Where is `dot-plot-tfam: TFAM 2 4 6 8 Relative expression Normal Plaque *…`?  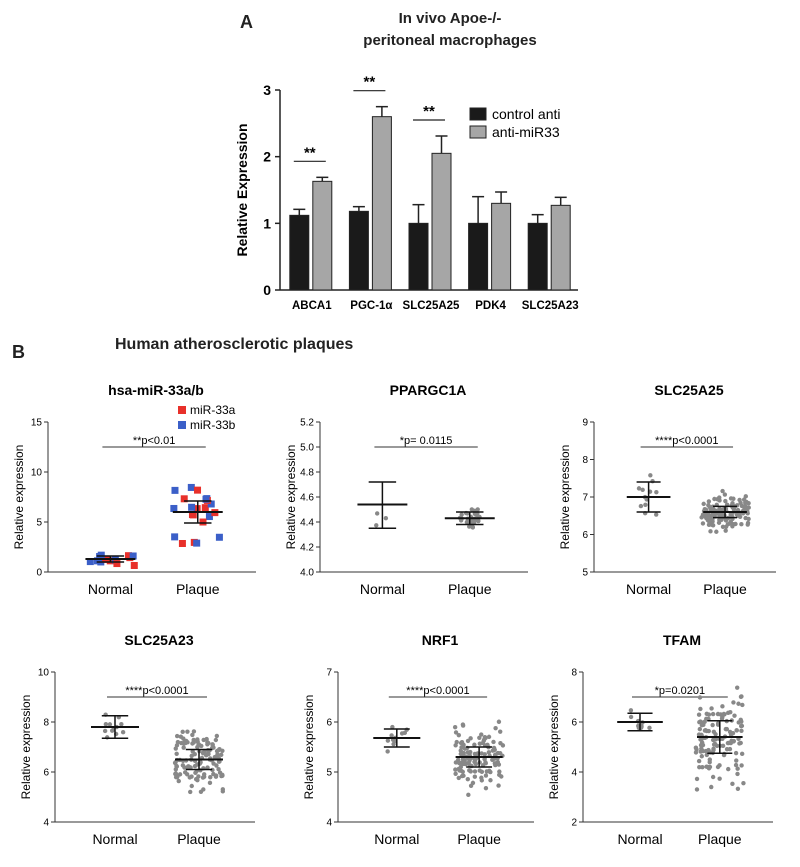 dot-plot-tfam: TFAM 2 4 6 8 Relative expression Normal Plaque *… is located at coordinates (660, 739).